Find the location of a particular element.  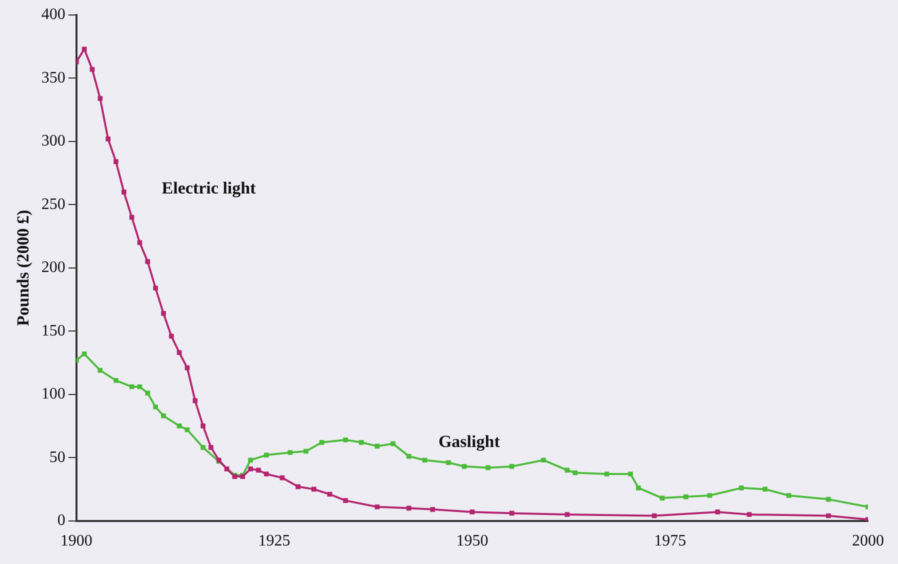

y-tick-label: 200 is located at coordinates (53, 267).